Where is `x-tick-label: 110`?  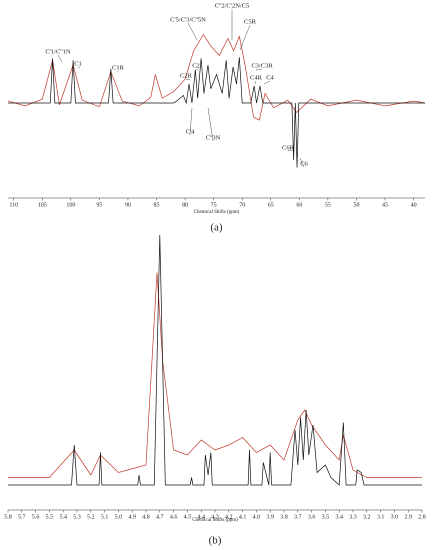
x-tick-label: 110 is located at coordinates (13, 205).